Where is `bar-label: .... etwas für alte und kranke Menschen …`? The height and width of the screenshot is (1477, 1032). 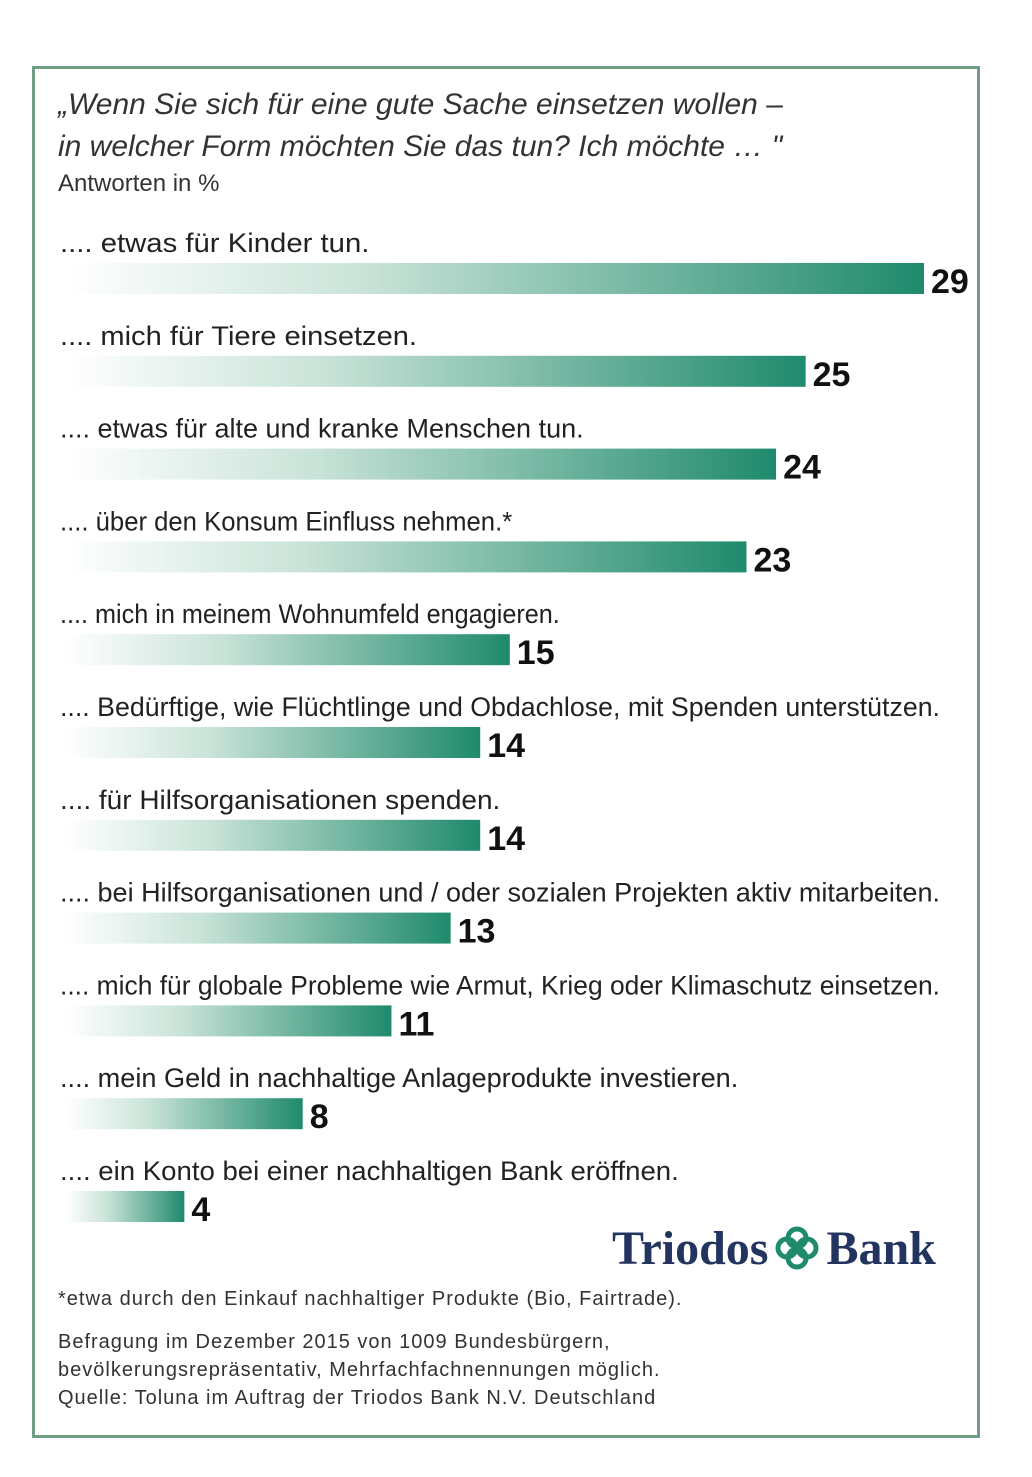 bar-label: .... etwas für alte und kranke Menschen … is located at coordinates (322, 429).